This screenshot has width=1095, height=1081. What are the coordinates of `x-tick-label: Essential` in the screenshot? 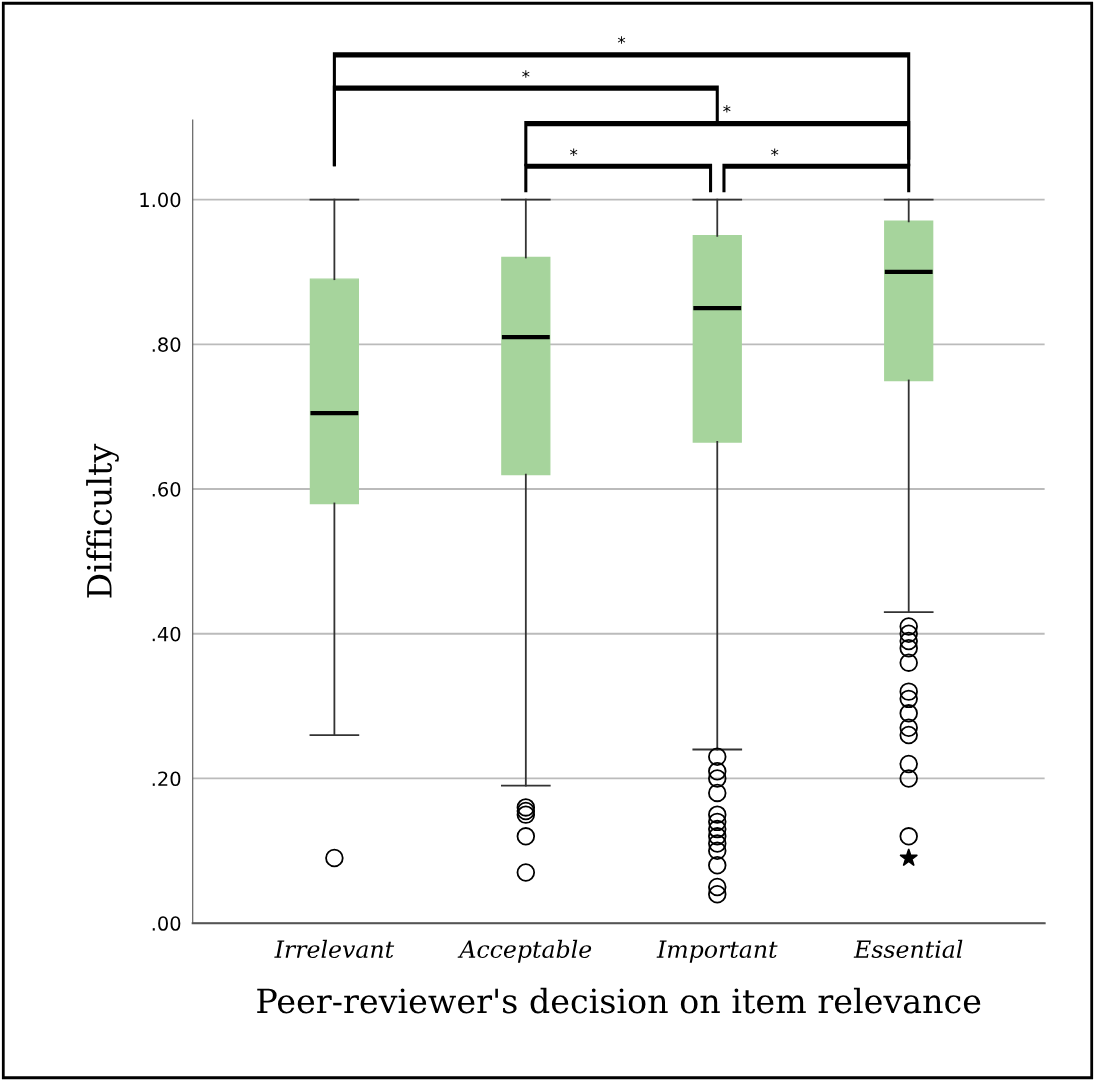 It's located at (908, 949).